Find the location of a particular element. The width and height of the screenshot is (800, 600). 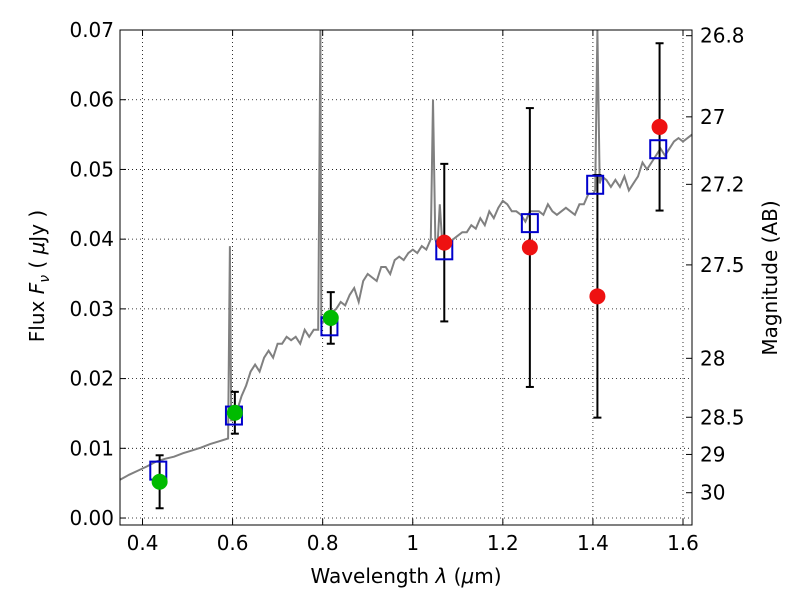

magnitude-tick-label: 28.5 is located at coordinates (722, 417).